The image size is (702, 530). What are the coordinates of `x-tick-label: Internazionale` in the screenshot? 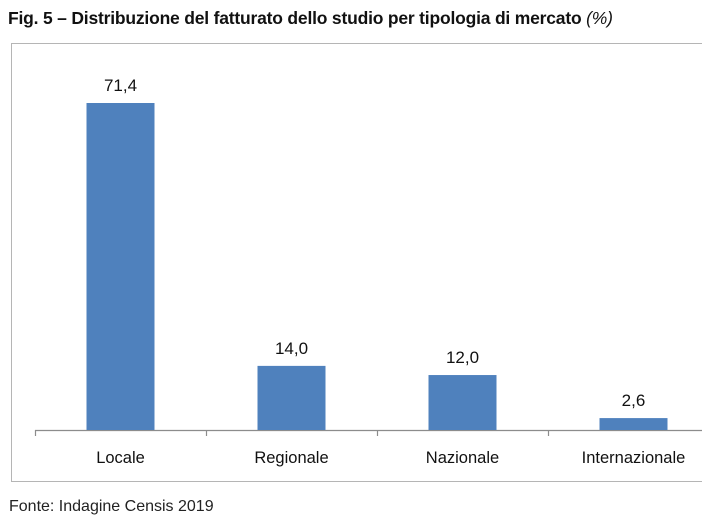 It's located at (634, 458).